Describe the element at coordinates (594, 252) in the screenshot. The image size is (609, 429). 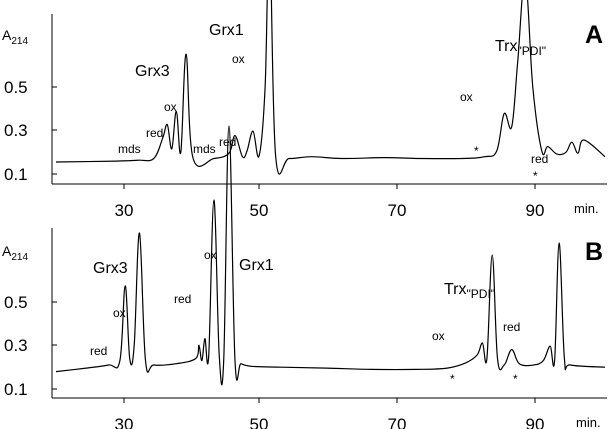
I see `panel-letter: B` at that location.